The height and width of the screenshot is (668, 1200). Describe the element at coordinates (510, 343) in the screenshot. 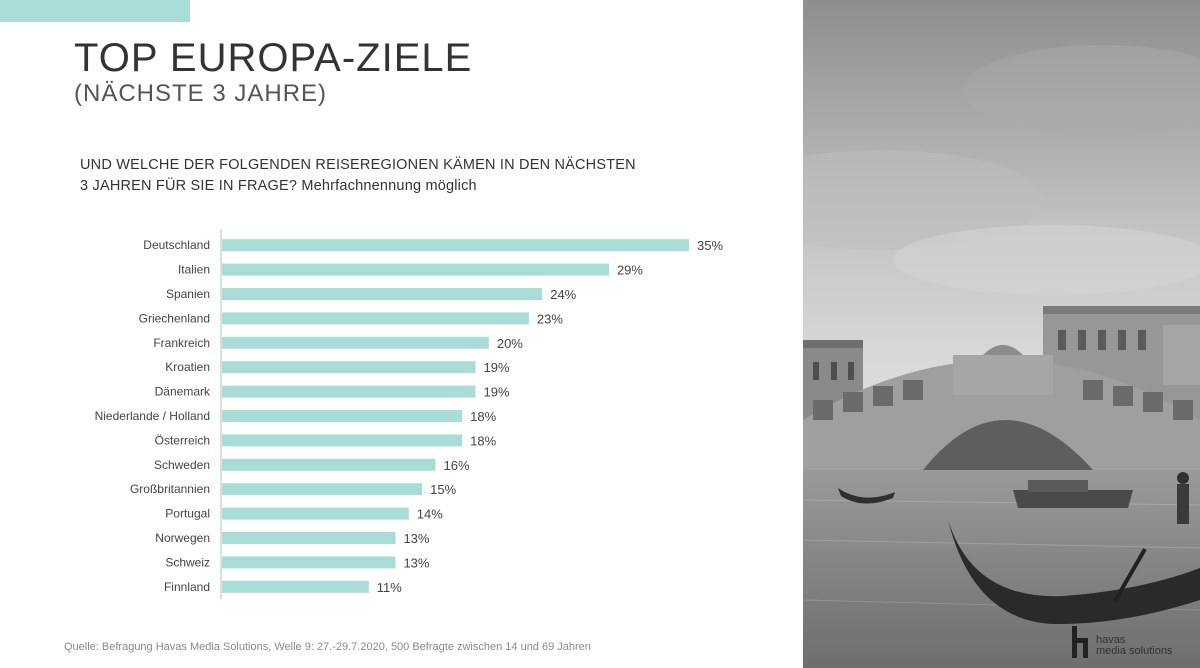

I see `data-label: 20%` at that location.